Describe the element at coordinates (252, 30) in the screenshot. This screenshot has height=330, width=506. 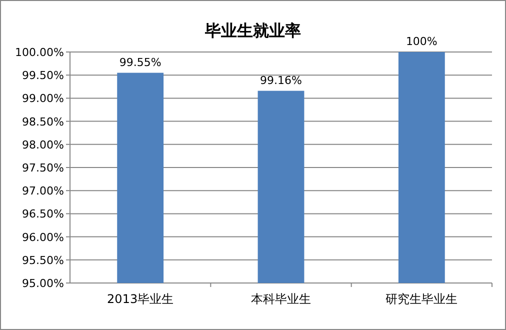
I see `chart-title: 毕业生就业率` at that location.